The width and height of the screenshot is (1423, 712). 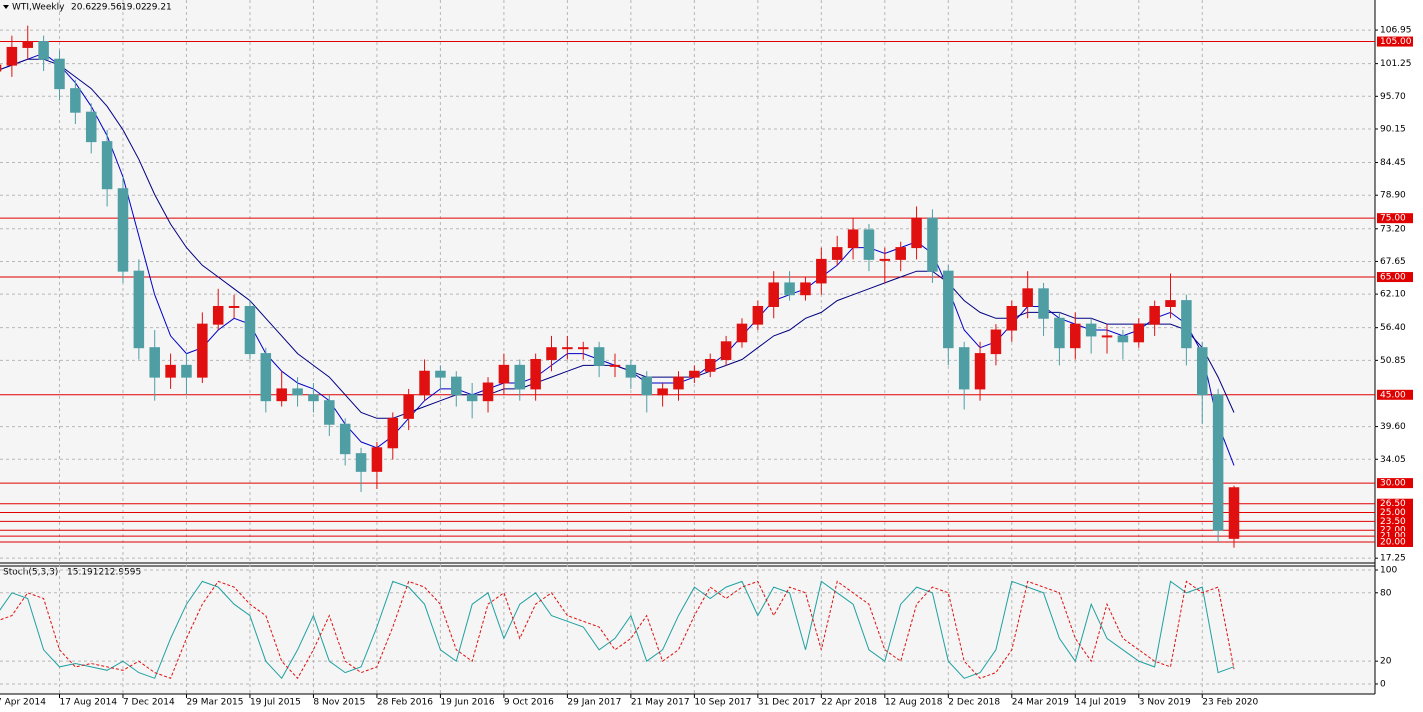 What do you see at coordinates (594, 703) in the screenshot?
I see `x-tick-label: 29 Jan 2017` at bounding box center [594, 703].